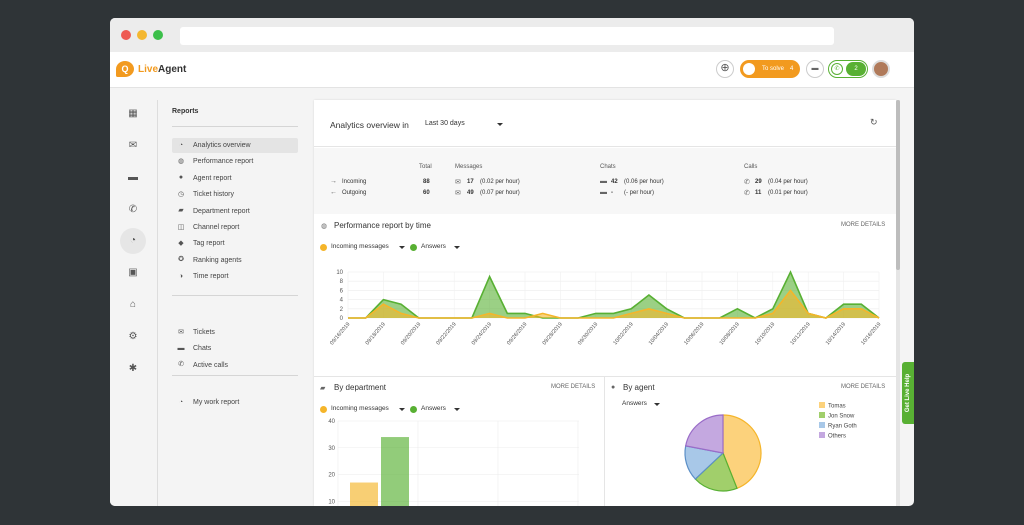 The height and width of the screenshot is (525, 1024). I want to click on y-tick-label: 40, so click(331, 422).